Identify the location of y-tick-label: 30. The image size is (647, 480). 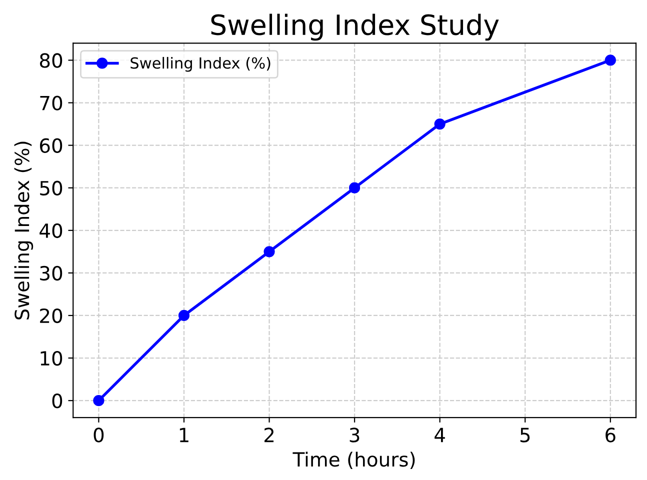
(51, 273).